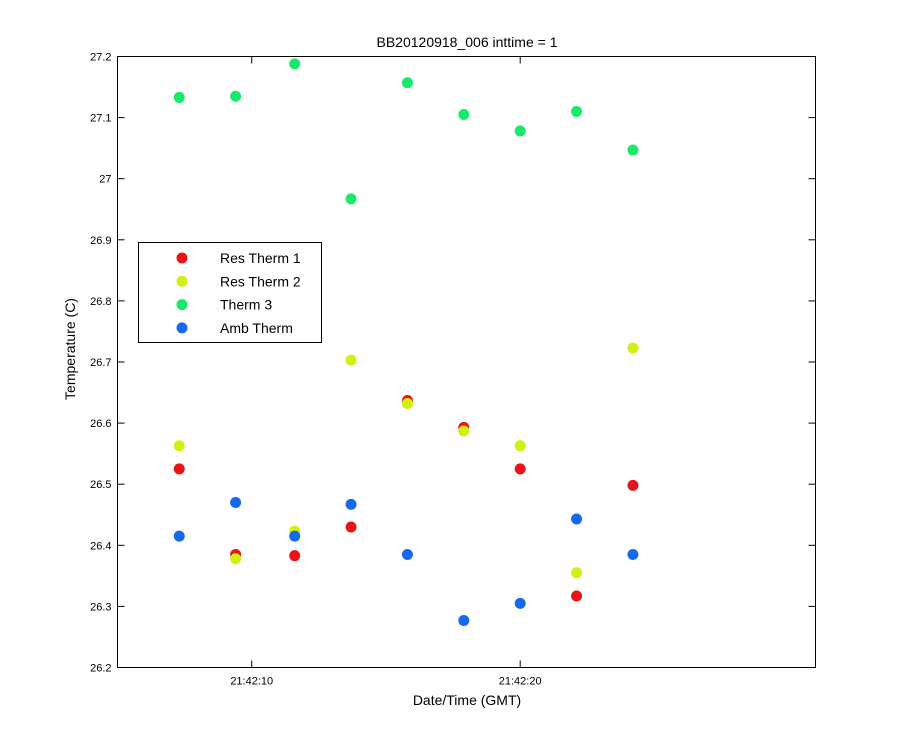 This screenshot has width=900, height=750. What do you see at coordinates (100, 607) in the screenshot?
I see `y-tick-label: 26.3` at bounding box center [100, 607].